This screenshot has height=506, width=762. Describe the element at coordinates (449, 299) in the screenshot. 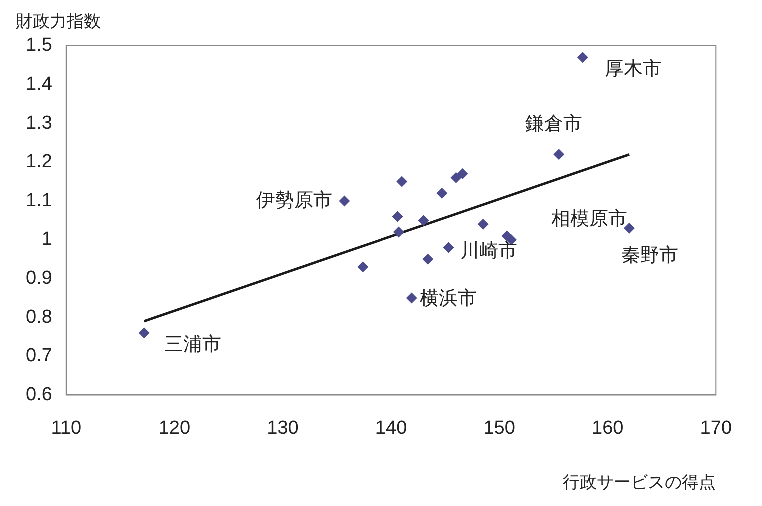

I see `annotation: 横浜市` at that location.